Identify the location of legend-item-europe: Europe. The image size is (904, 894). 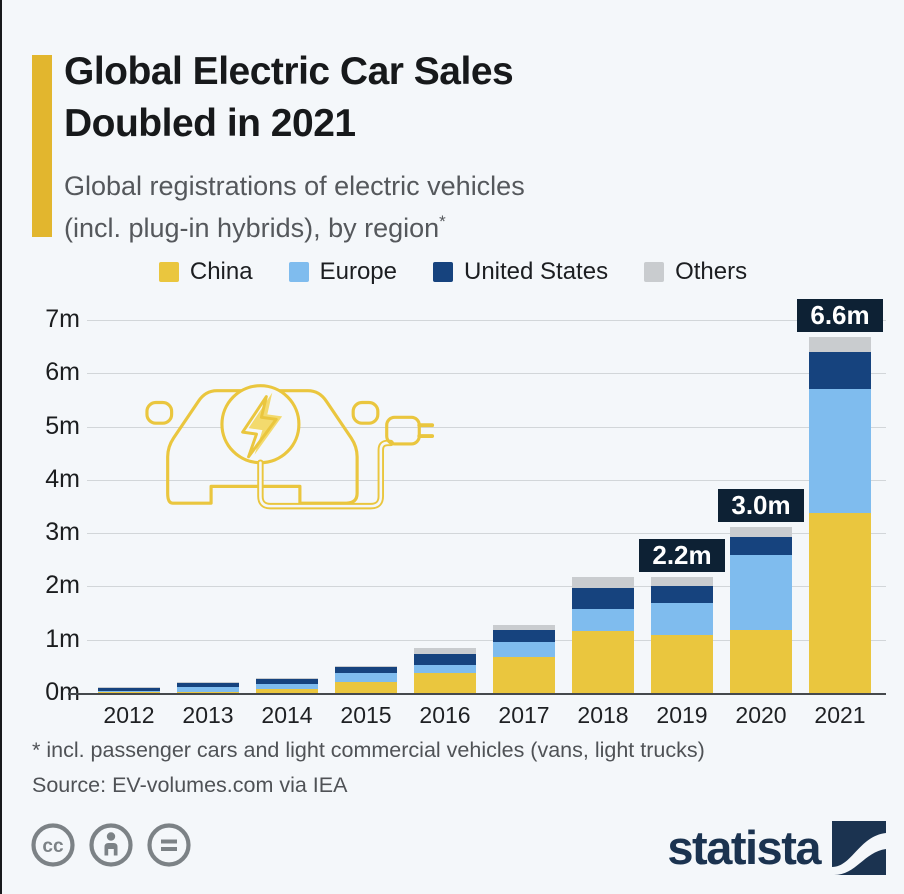
(342, 272).